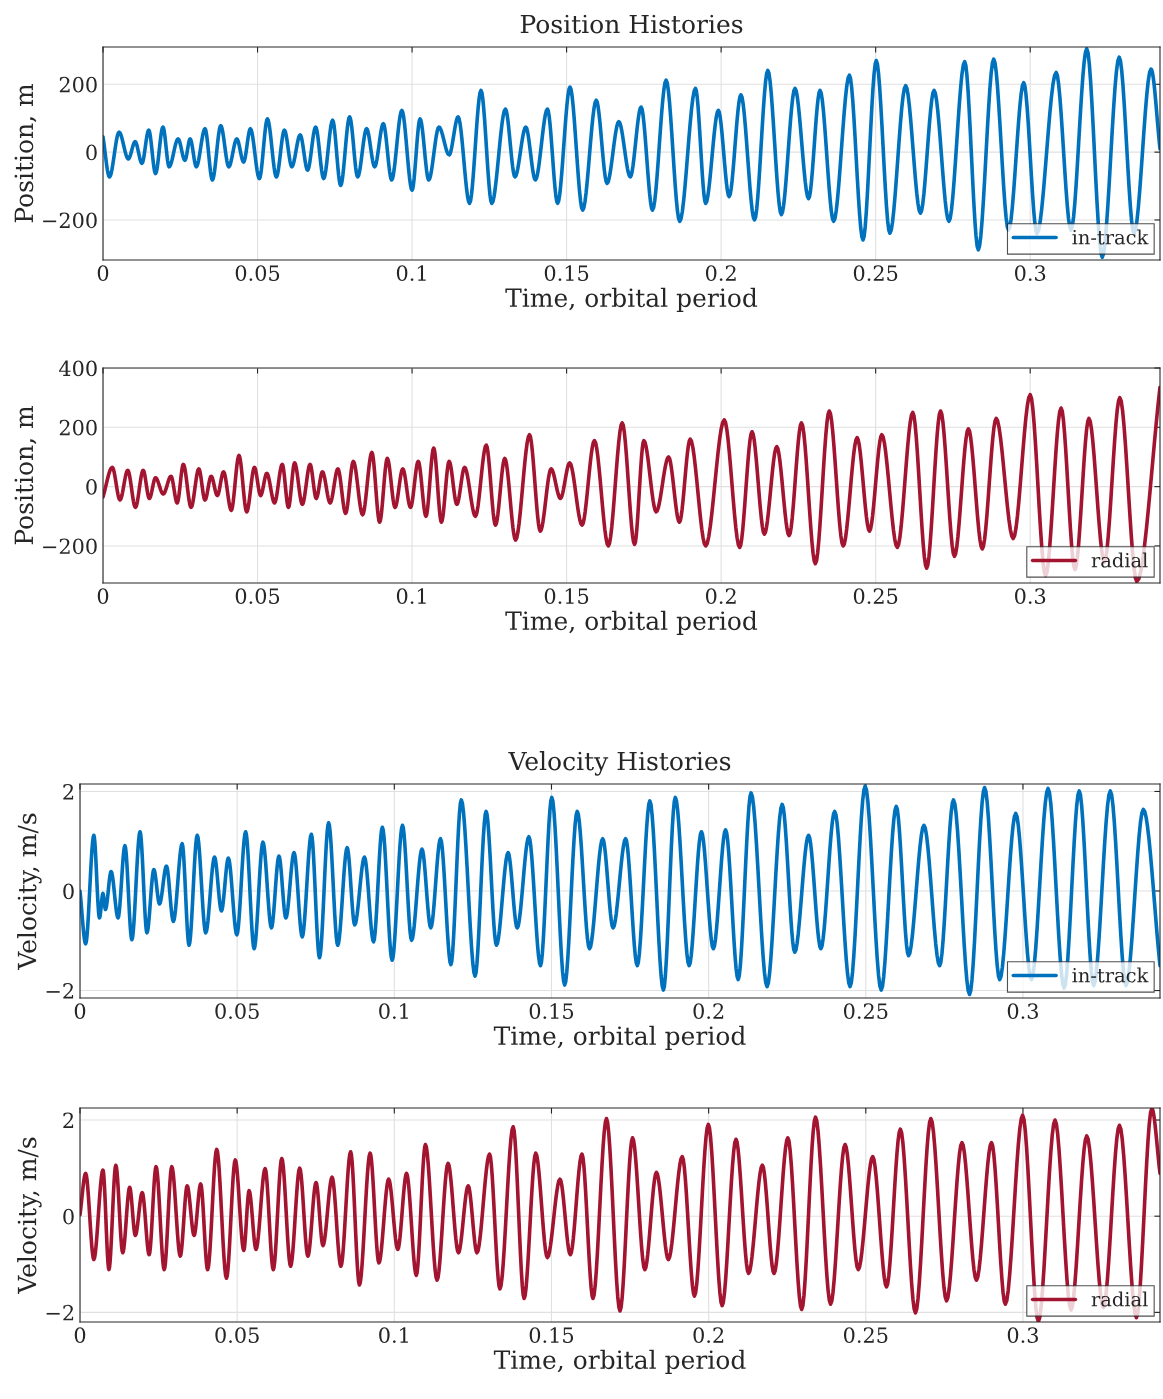 The height and width of the screenshot is (1399, 1163). What do you see at coordinates (631, 24) in the screenshot?
I see `chart-title: Position Histories` at bounding box center [631, 24].